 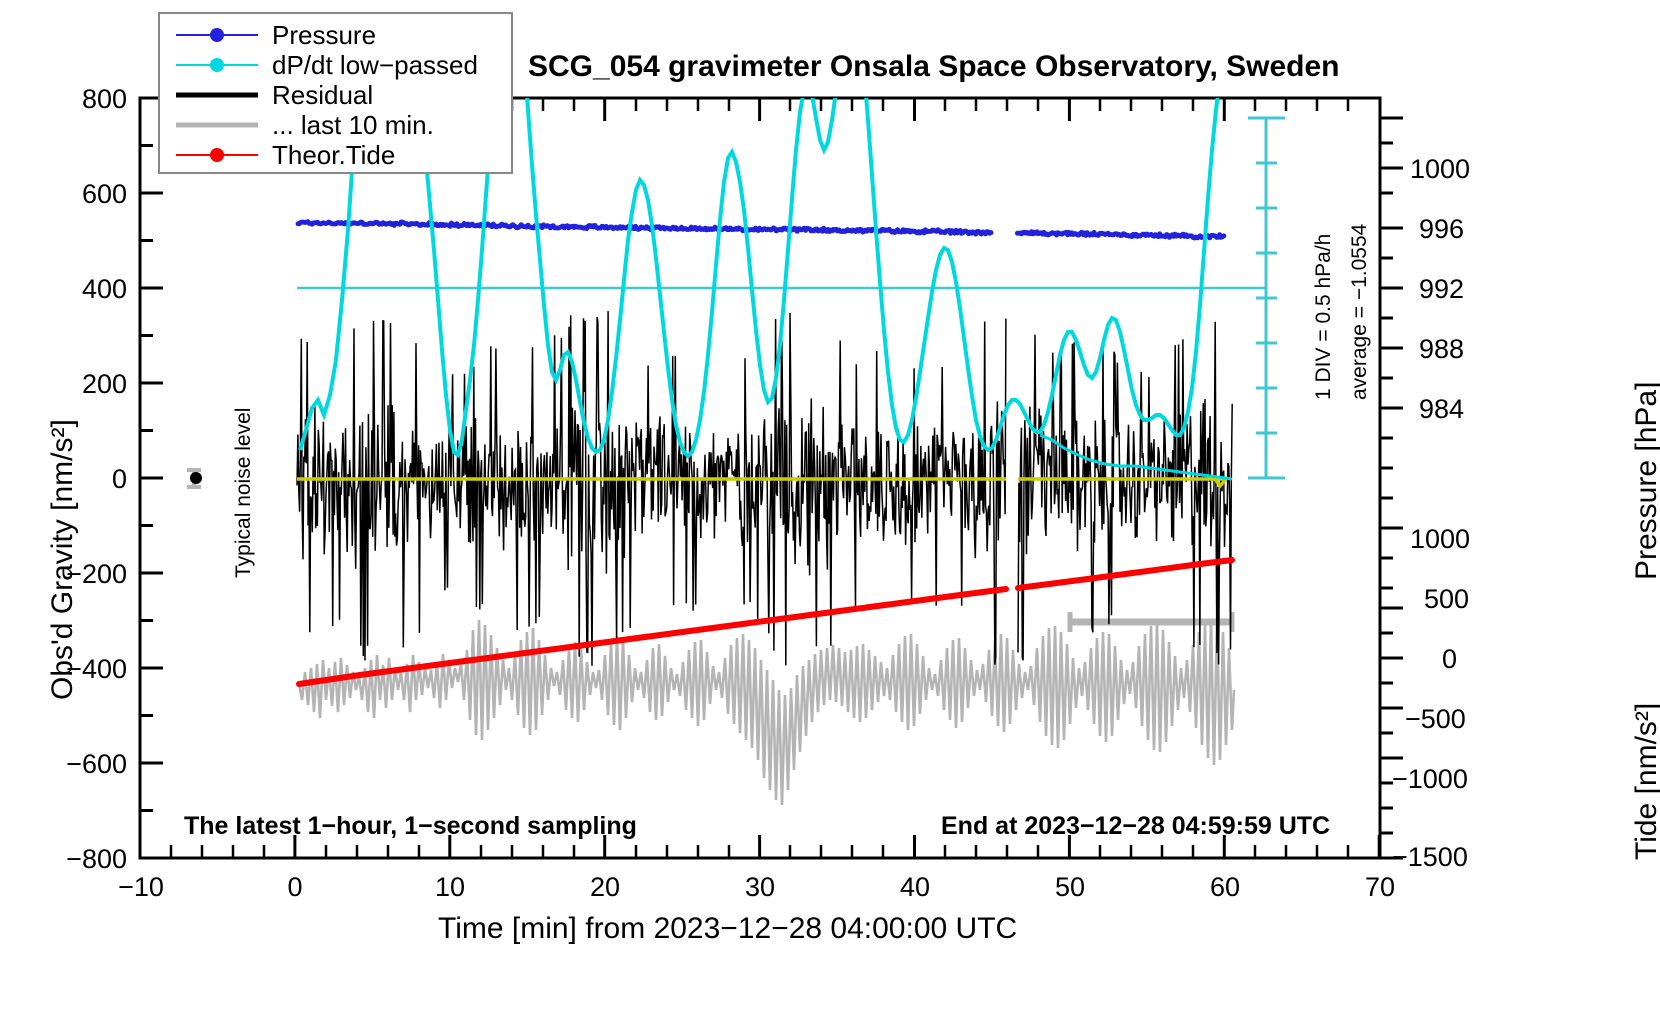 What do you see at coordinates (760, 887) in the screenshot?
I see `x-tick-30: 30` at bounding box center [760, 887].